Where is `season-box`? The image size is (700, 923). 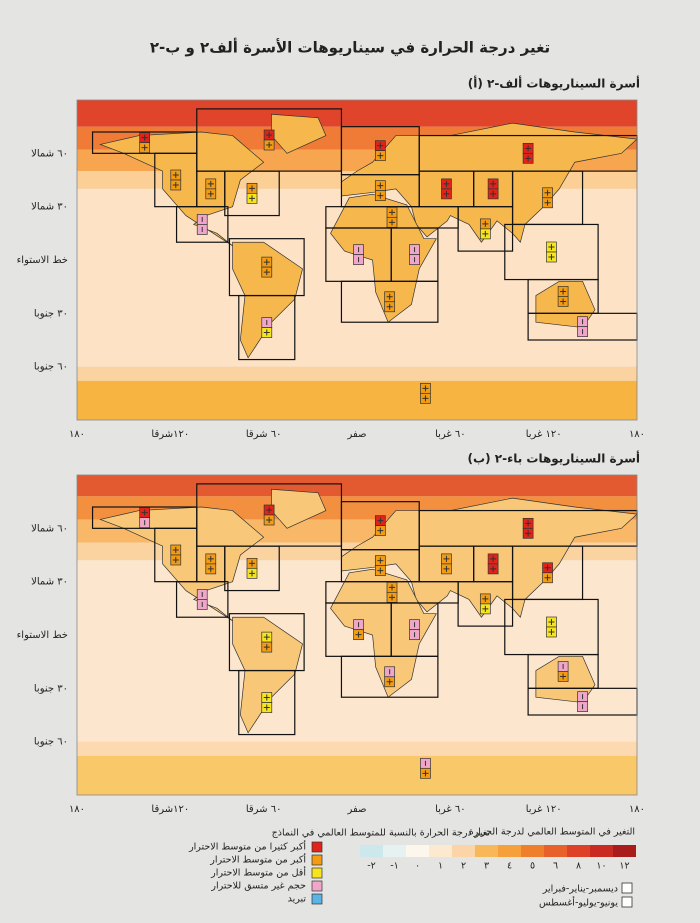 season-box is located at coordinates (627, 902).